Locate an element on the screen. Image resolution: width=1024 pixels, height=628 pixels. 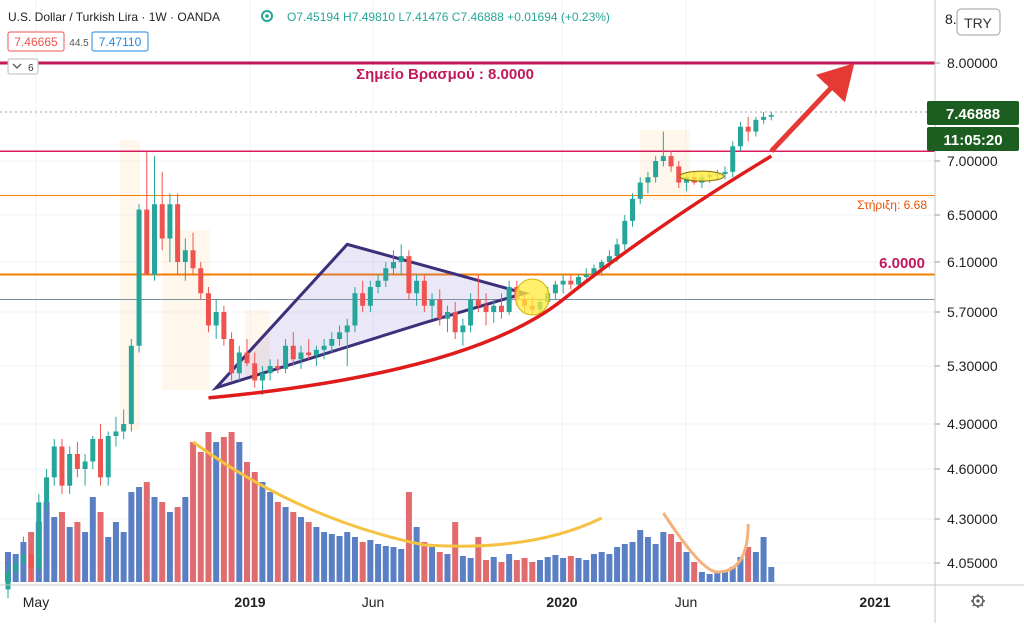
symbol-title: U.S. Dollar / Turkish Lira · 1W · OANDA is located at coordinates (114, 17).